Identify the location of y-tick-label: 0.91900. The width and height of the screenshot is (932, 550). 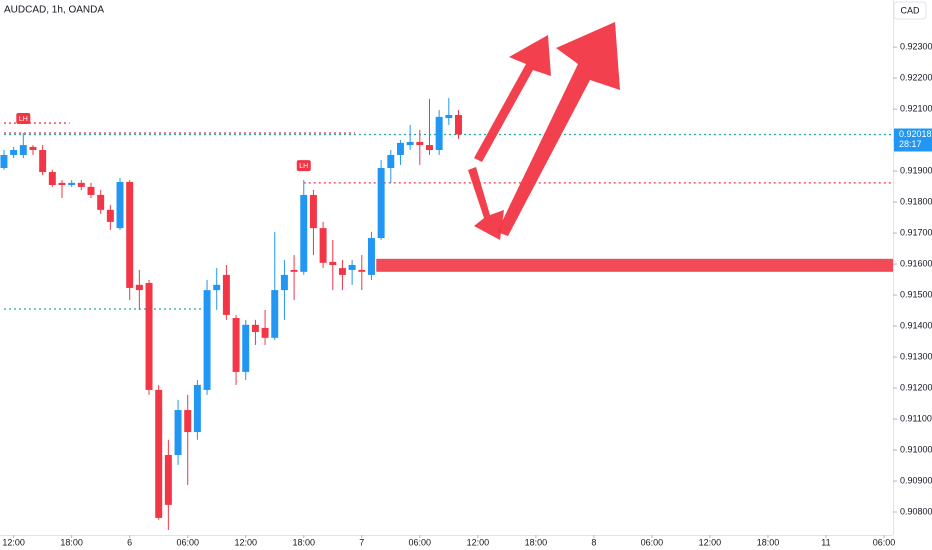
(916, 170).